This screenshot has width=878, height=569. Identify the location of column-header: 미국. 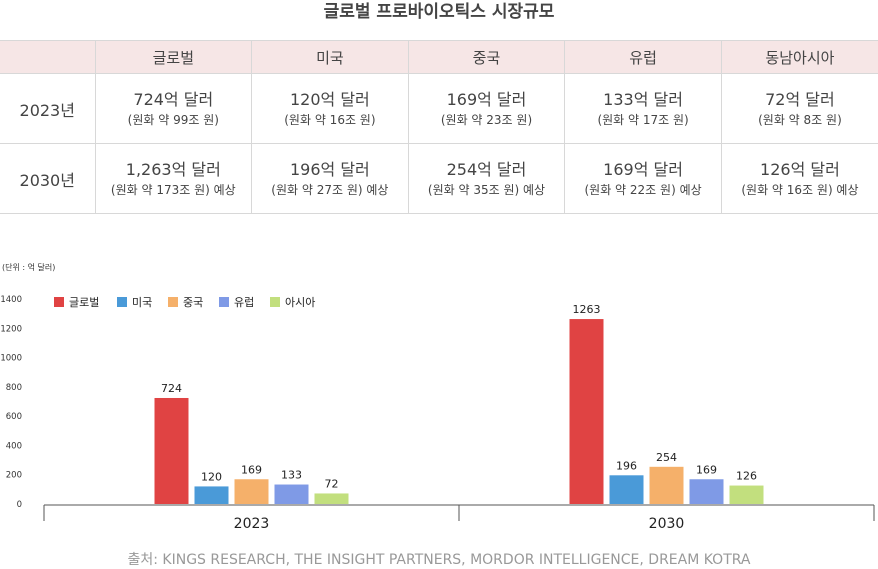
(330, 57).